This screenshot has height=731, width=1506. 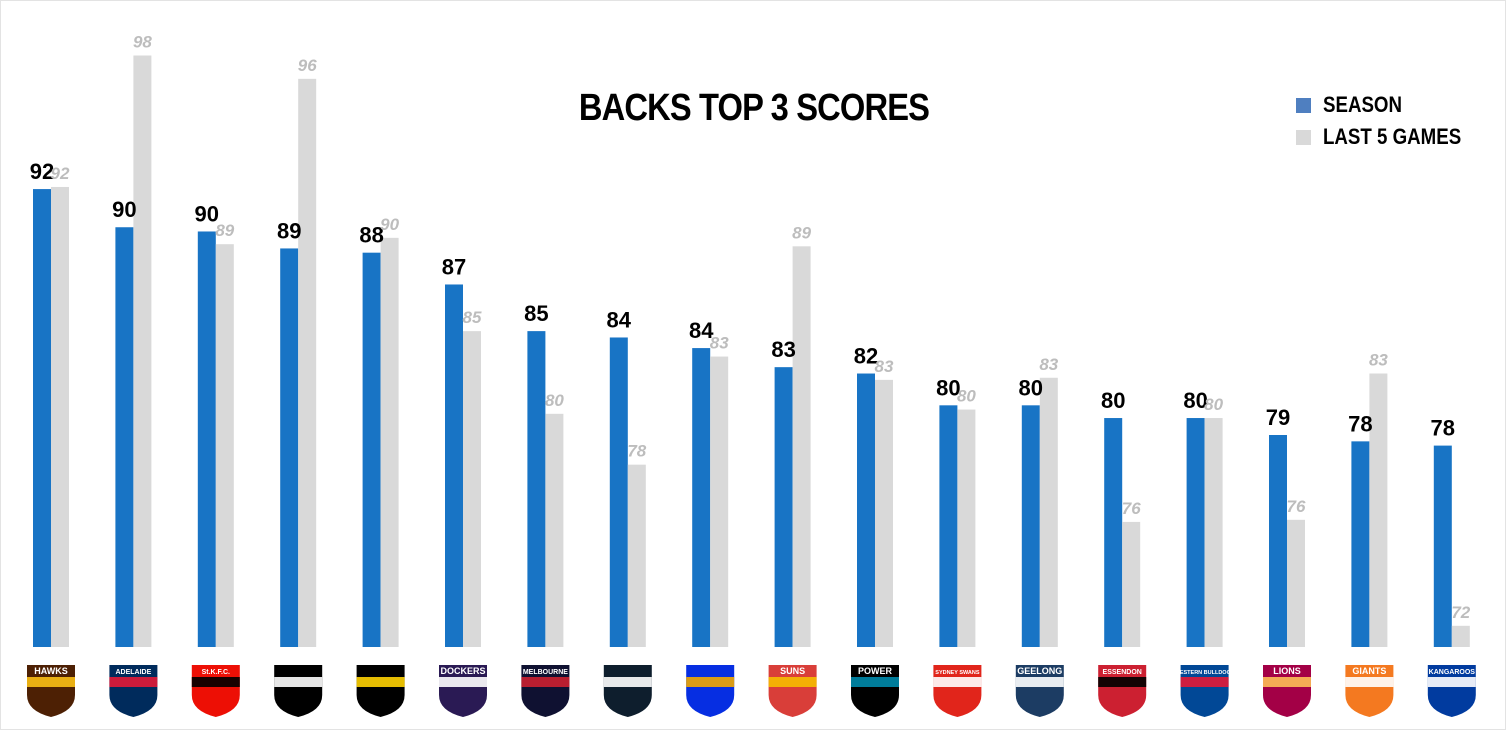 I want to click on bulldogs-logo-text: WESTERN BULLDOGS, so click(x=1205, y=673).